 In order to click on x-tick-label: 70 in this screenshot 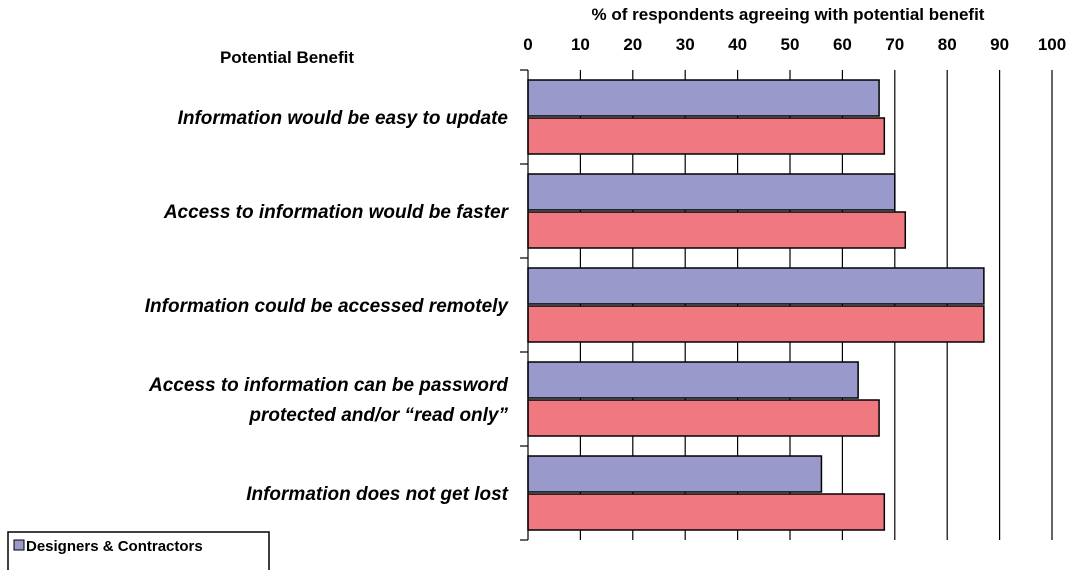, I will do `click(894, 44)`.